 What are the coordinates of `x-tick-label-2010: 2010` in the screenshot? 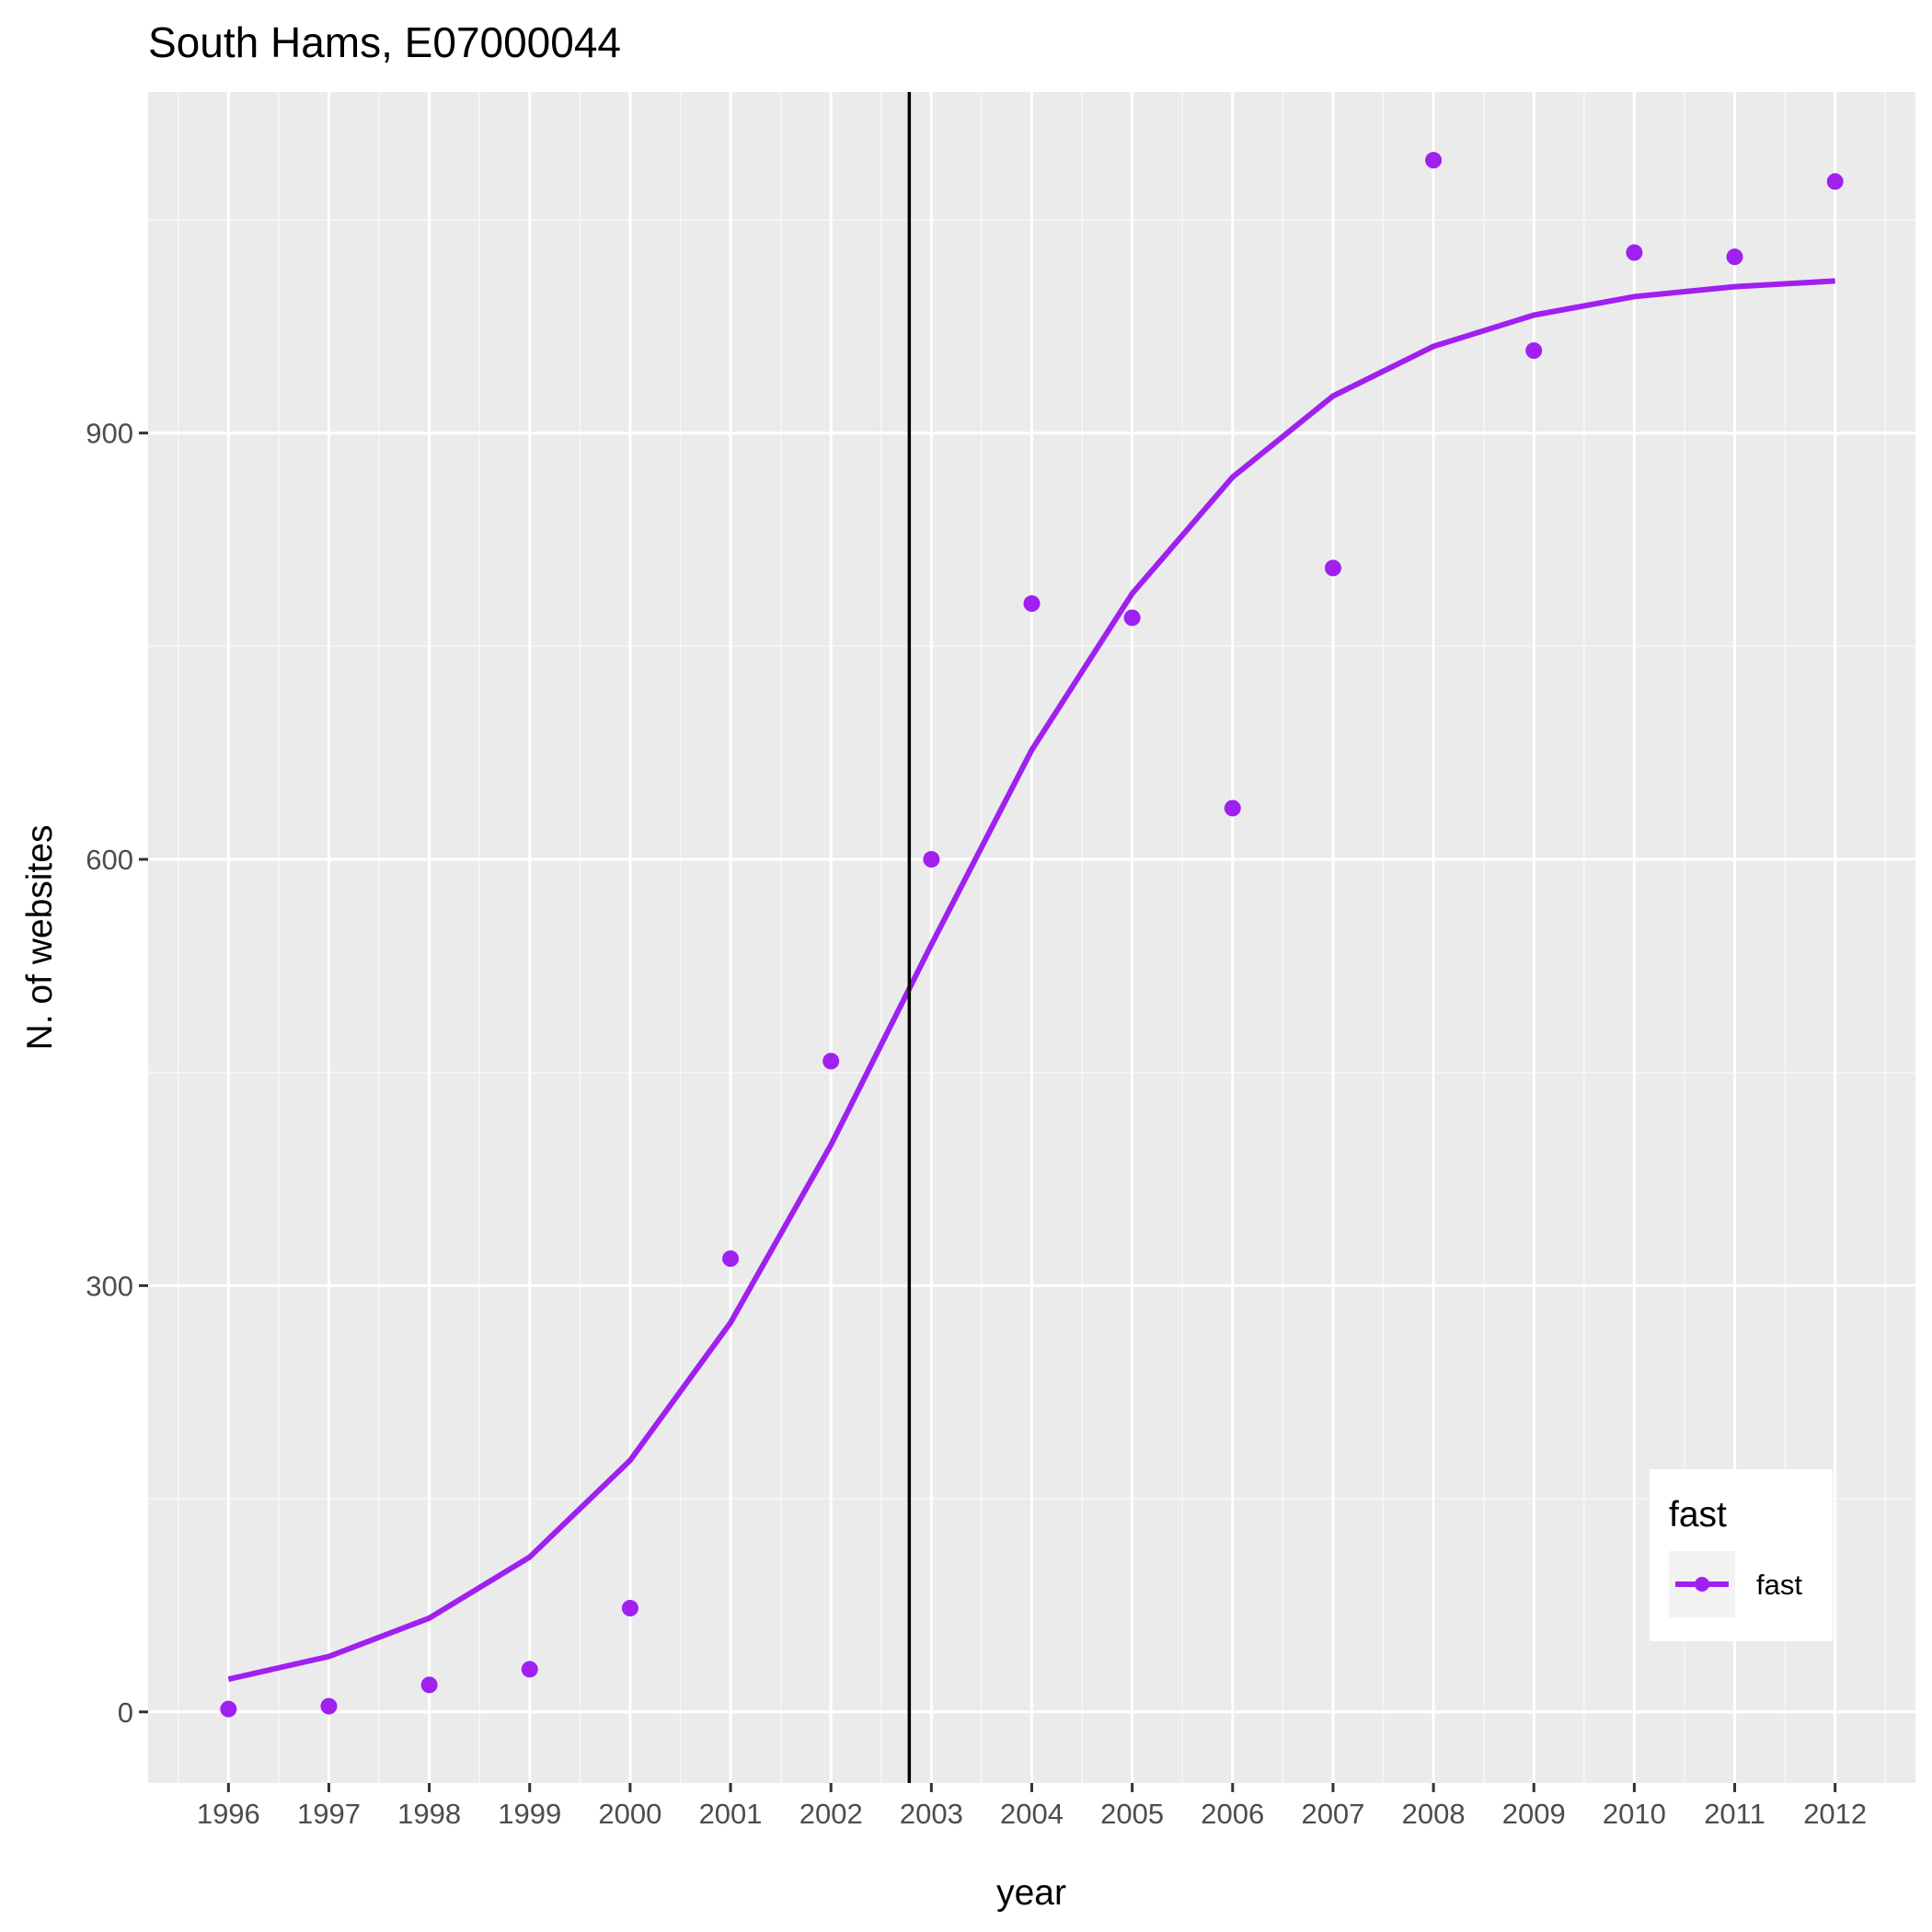 It's located at (1634, 1814).